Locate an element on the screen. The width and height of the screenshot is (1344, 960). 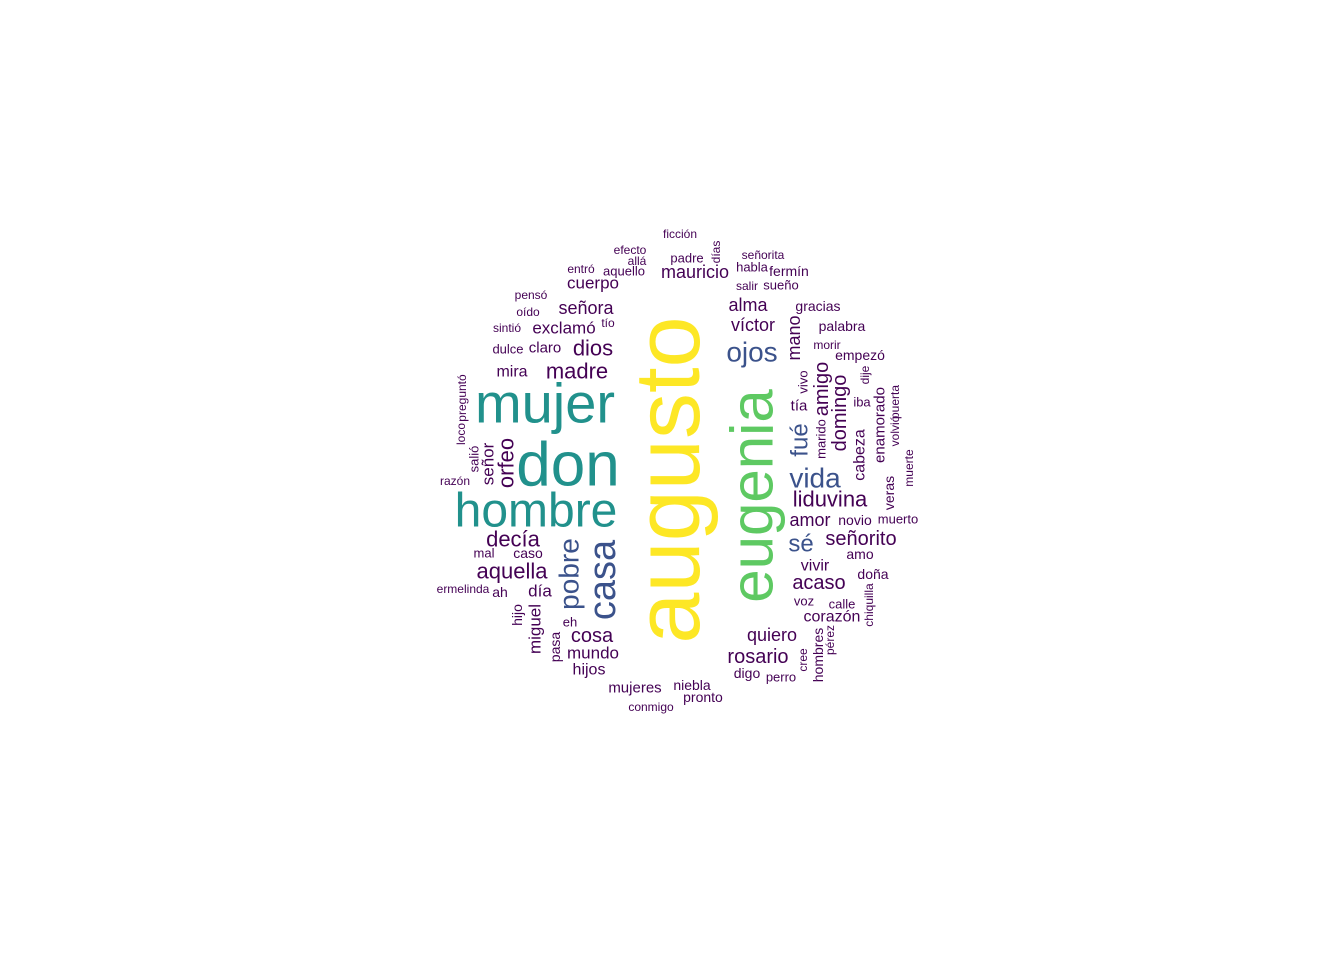
word-amigo: amigo is located at coordinates (822, 389).